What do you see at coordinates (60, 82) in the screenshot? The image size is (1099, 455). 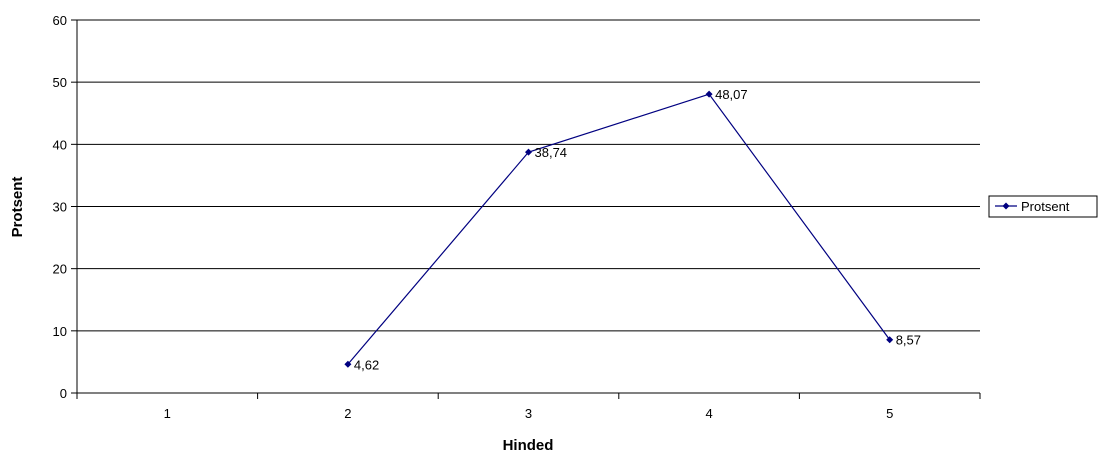 I see `y-tick-label: 50` at bounding box center [60, 82].